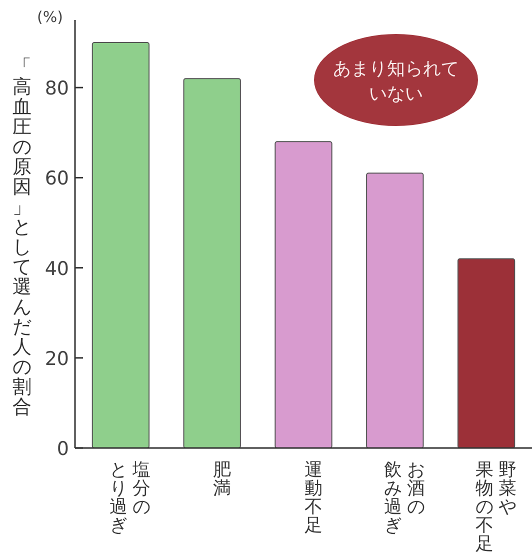 The width and height of the screenshot is (532, 559). I want to click on y-axis-title: 「高血圧の原因」として選んだ人の割合, so click(22, 237).